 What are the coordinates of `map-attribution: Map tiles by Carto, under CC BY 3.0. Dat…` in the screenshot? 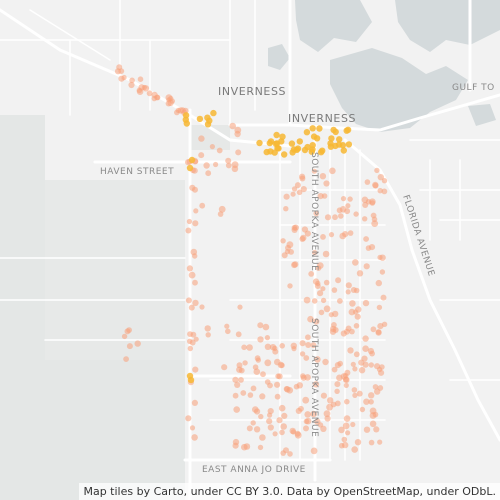 It's located at (289, 491).